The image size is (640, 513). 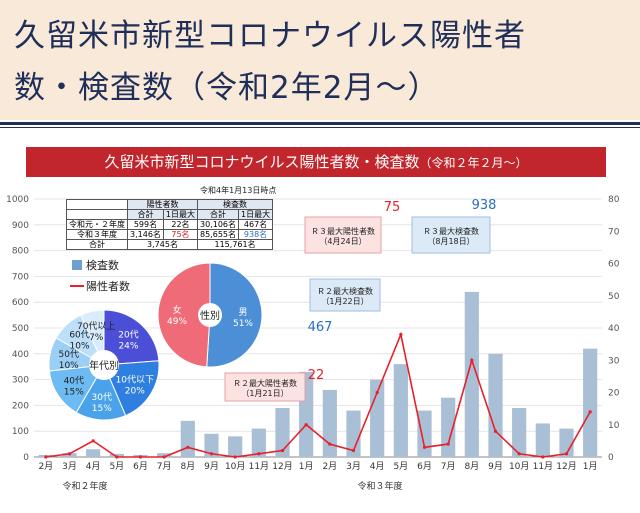 What do you see at coordinates (20, 432) in the screenshot?
I see `y-left-tick-label: 100` at bounding box center [20, 432].